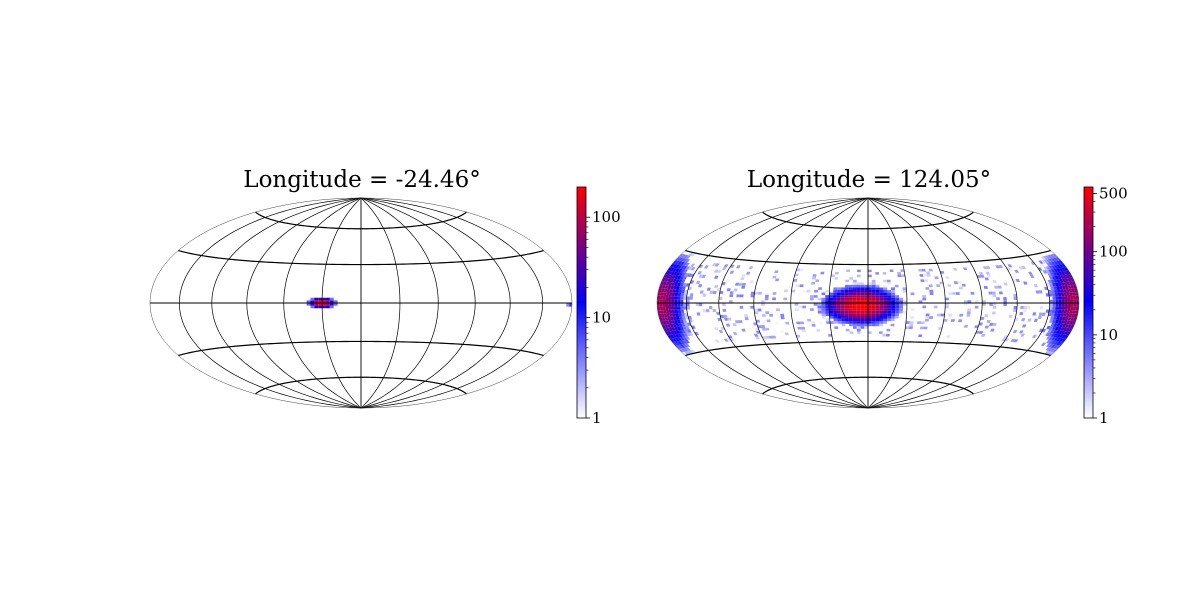 The height and width of the screenshot is (600, 1200). Describe the element at coordinates (361, 220) in the screenshot. I see `parallel-line` at that location.